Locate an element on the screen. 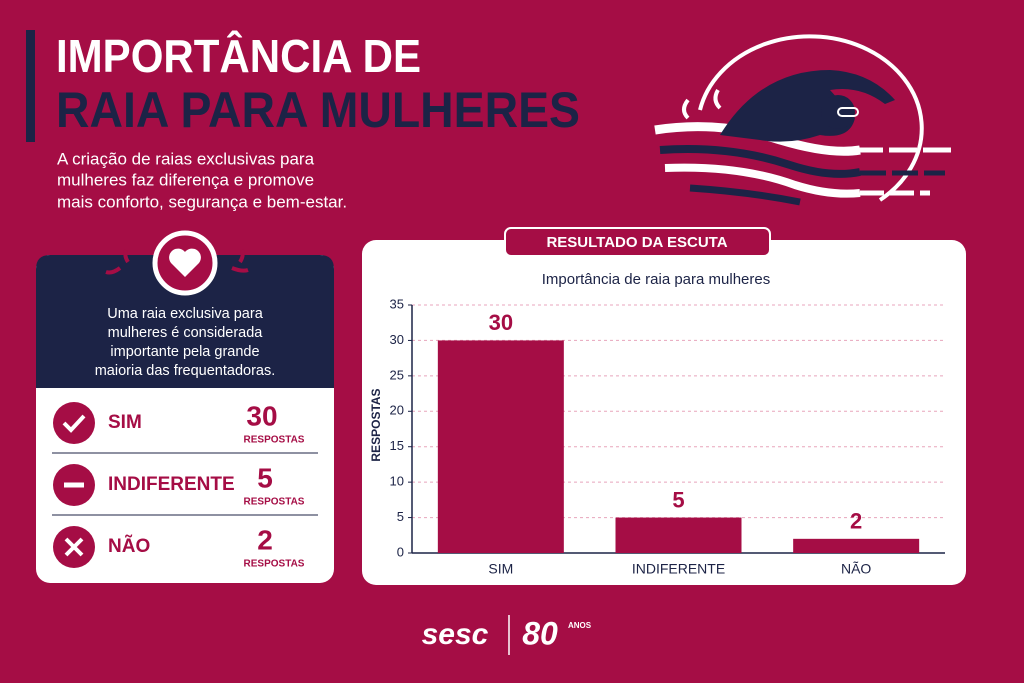 Image resolution: width=1024 pixels, height=683 pixels. row-count: 30 is located at coordinates (261, 415).